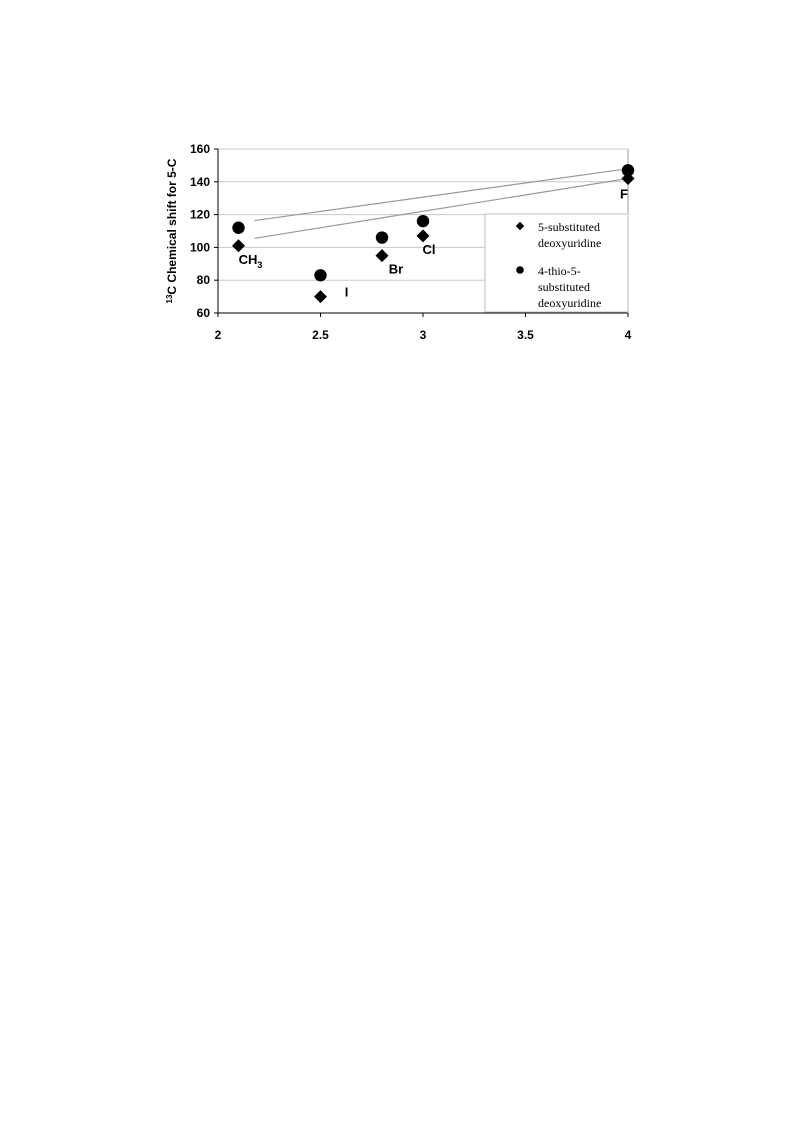 The image size is (793, 1123). I want to click on y-axis-label: 13C Chemical shift for 5-C, so click(172, 230).